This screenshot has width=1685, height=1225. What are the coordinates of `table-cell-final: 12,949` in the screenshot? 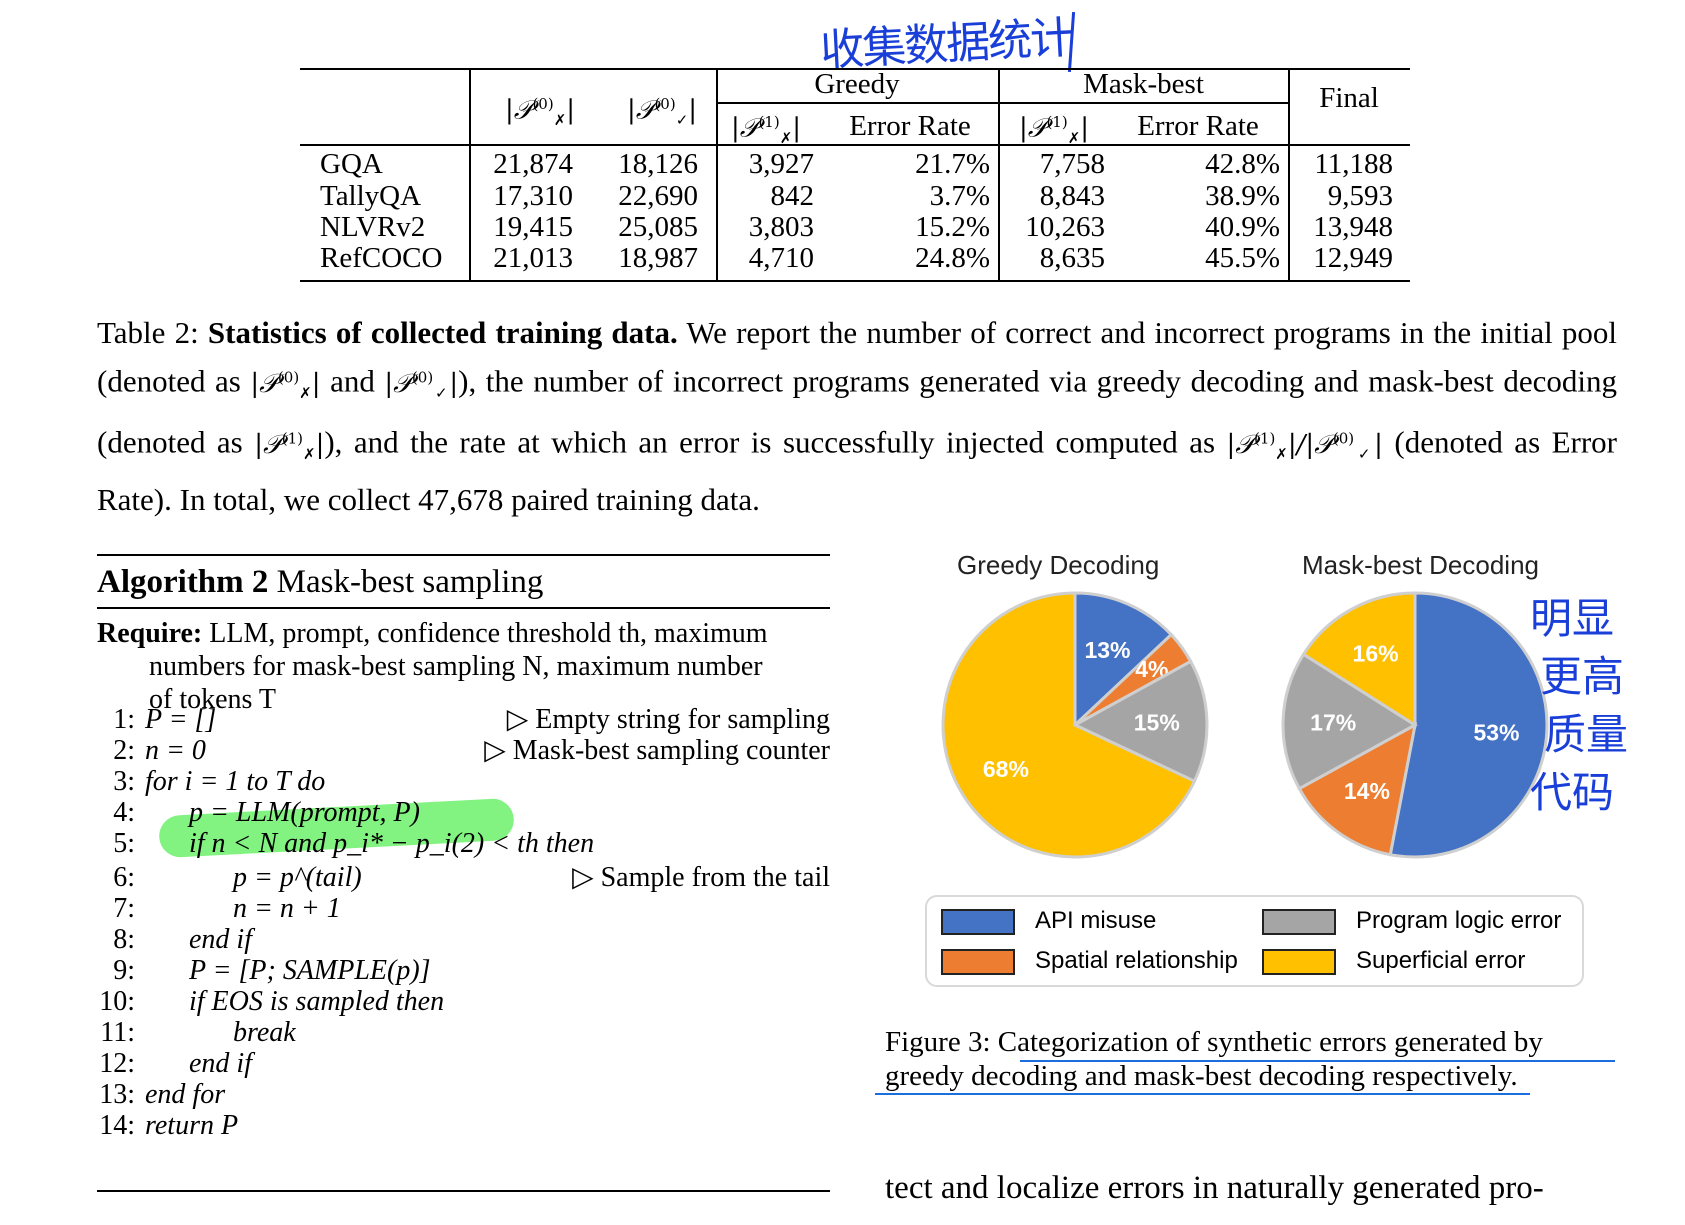 It's located at (1353, 258).